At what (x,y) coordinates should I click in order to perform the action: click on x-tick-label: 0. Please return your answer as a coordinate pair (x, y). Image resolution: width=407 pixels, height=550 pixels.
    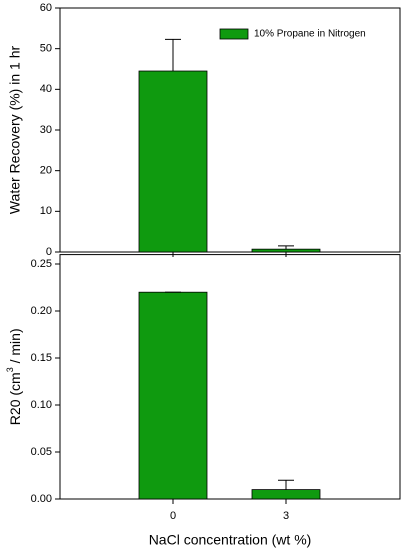
    Looking at the image, I should click on (173, 516).